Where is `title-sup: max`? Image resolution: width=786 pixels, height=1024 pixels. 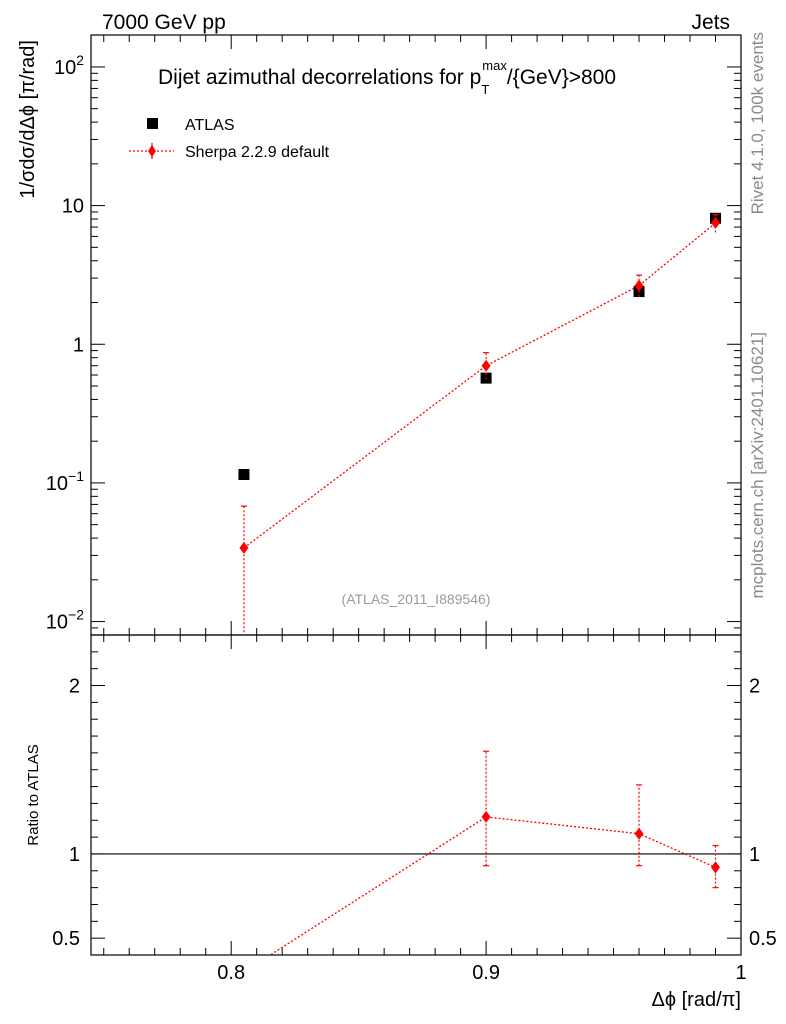
title-sup: max is located at coordinates (494, 65).